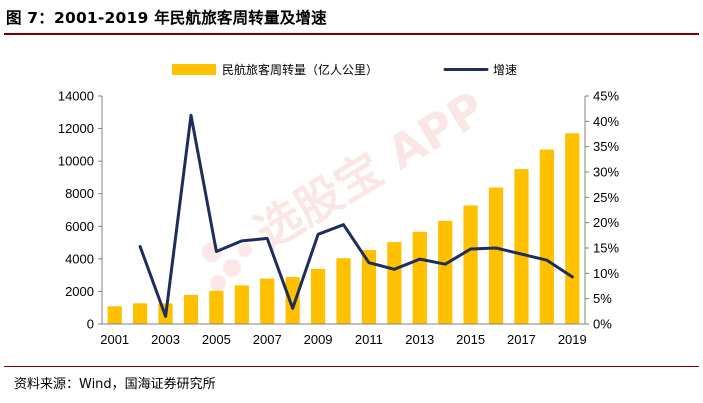 The width and height of the screenshot is (703, 403). Describe the element at coordinates (606, 273) in the screenshot. I see `y-right-tick-label: 10%` at that location.